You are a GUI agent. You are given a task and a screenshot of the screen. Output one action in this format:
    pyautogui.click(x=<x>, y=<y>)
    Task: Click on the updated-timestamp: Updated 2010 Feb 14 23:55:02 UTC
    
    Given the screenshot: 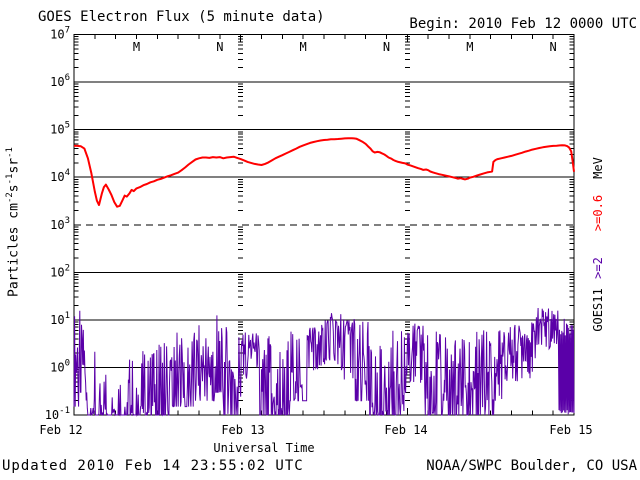 What is the action you would take?
    pyautogui.click(x=153, y=466)
    